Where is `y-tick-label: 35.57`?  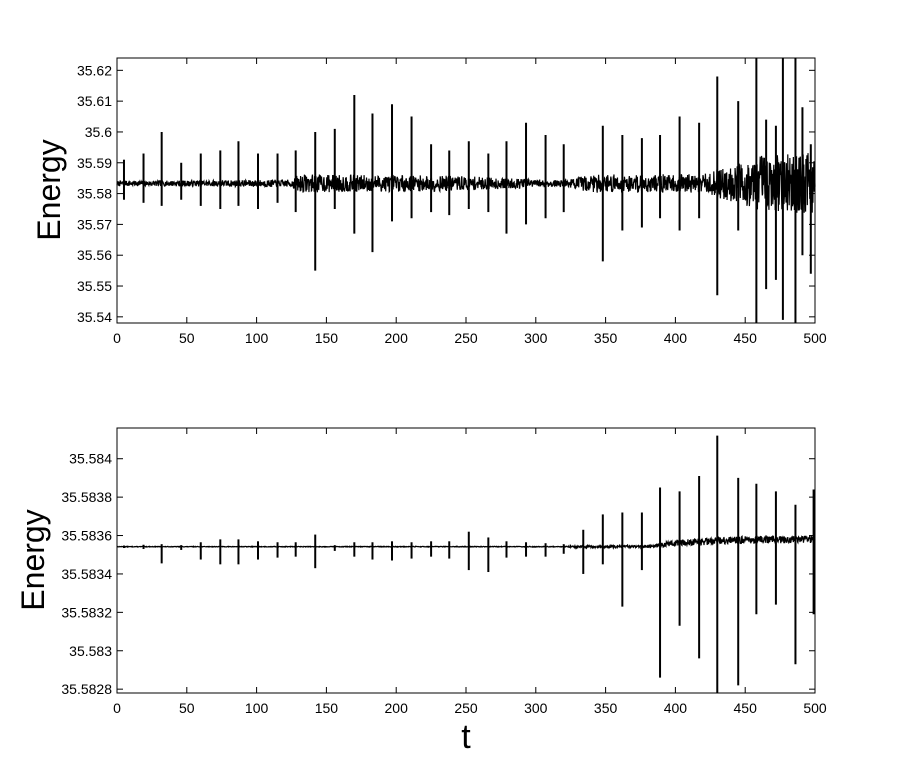
y-tick-label: 35.57 is located at coordinates (94, 224).